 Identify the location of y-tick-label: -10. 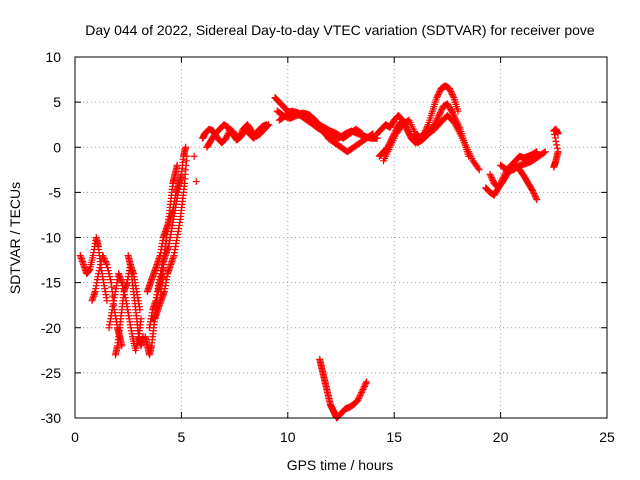
(51, 238).